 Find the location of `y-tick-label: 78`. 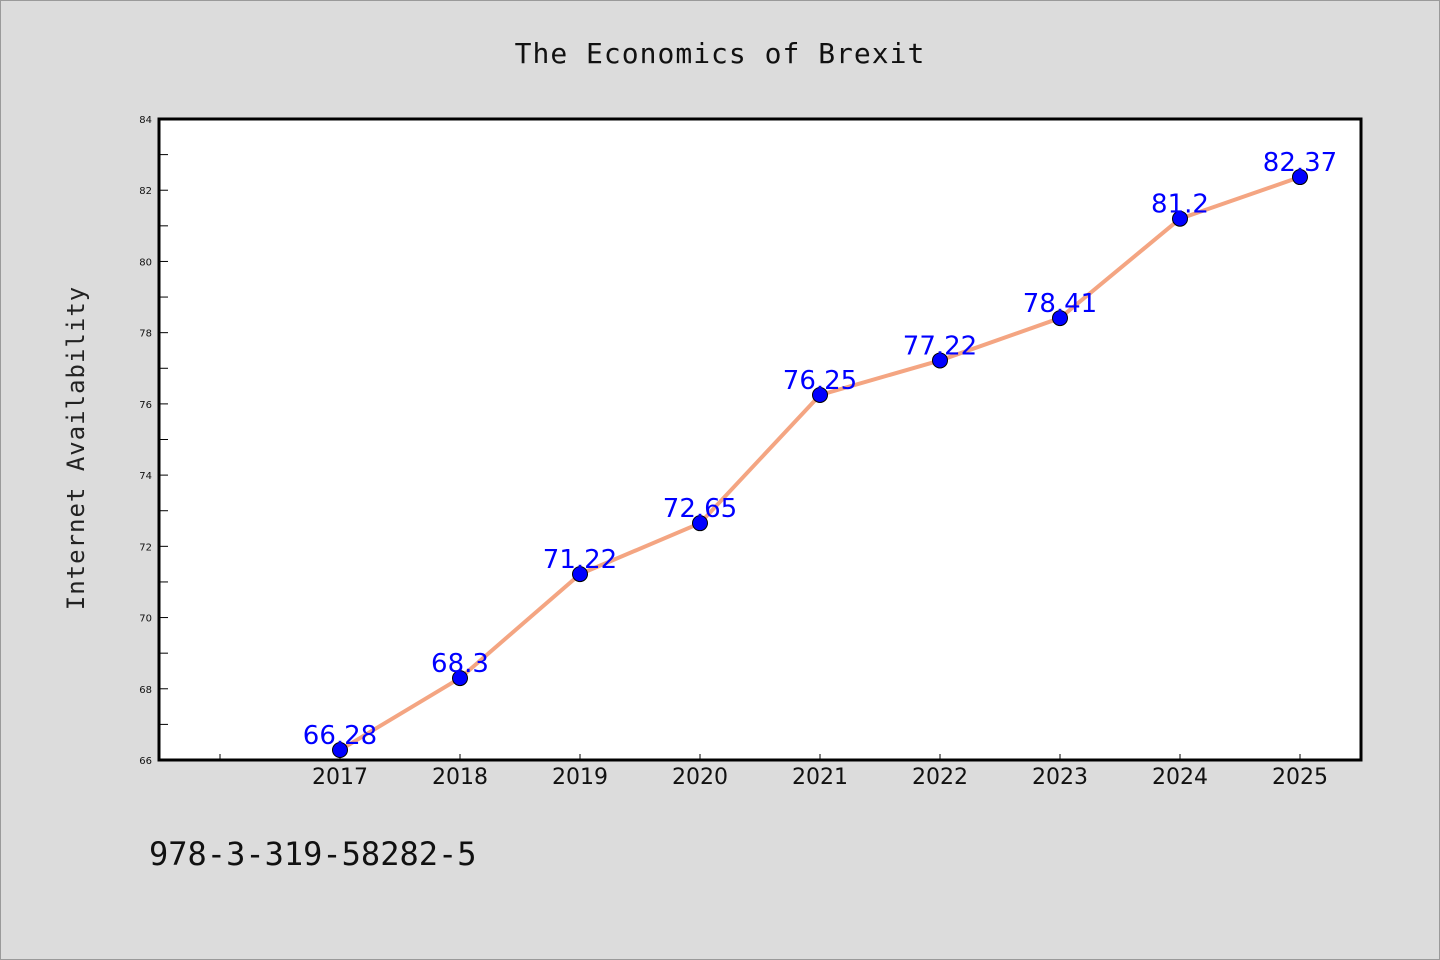

y-tick-label: 78 is located at coordinates (145, 334).